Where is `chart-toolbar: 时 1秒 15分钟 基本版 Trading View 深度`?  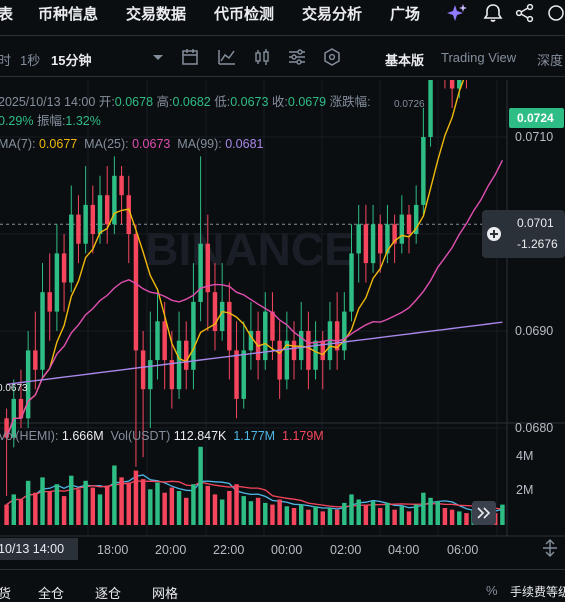 chart-toolbar: 时 1秒 15分钟 基本版 Trading View 深度 is located at coordinates (282, 57).